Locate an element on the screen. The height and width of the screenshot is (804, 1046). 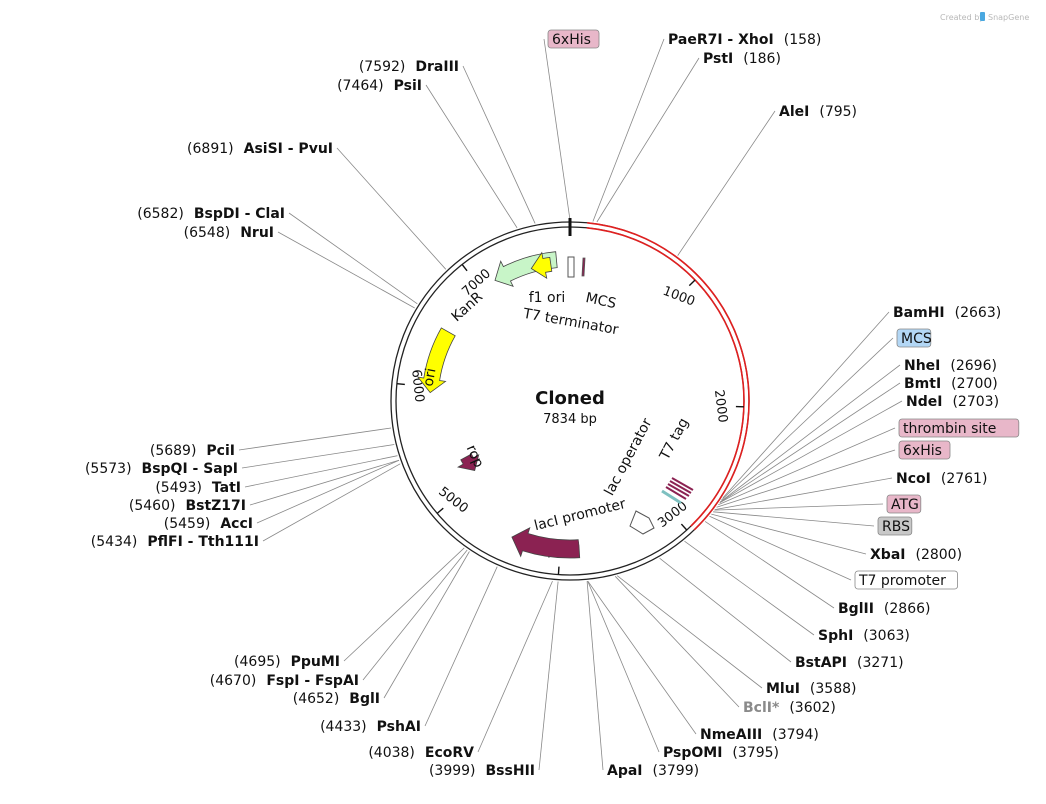
site-thrombin-site-feature: thrombin site is located at coordinates (959, 428).